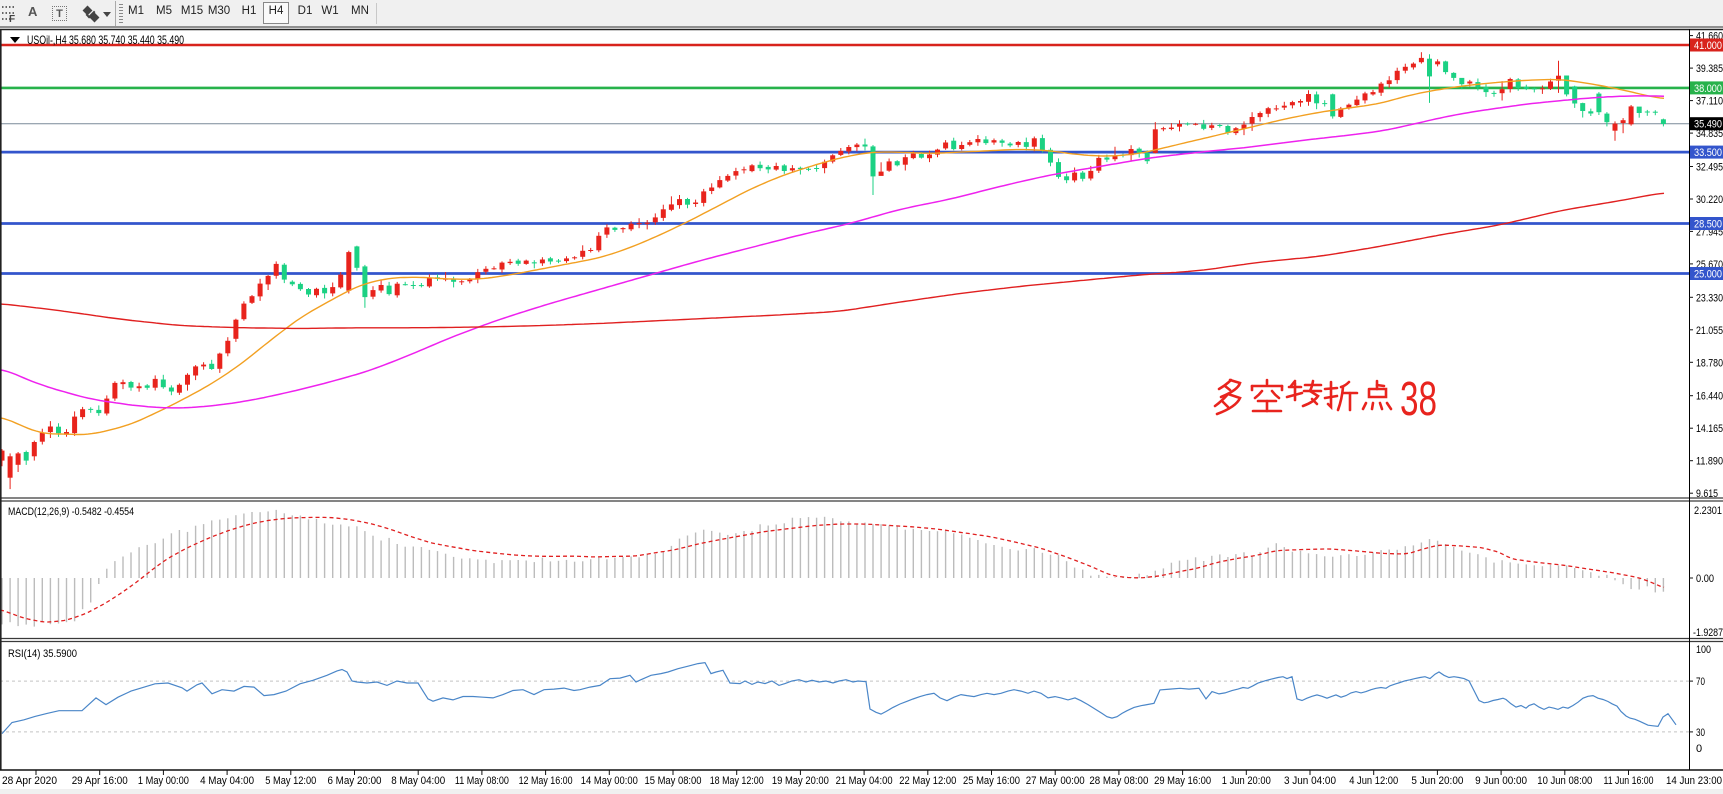  I want to click on svg-text: 35.490, so click(1708, 125).